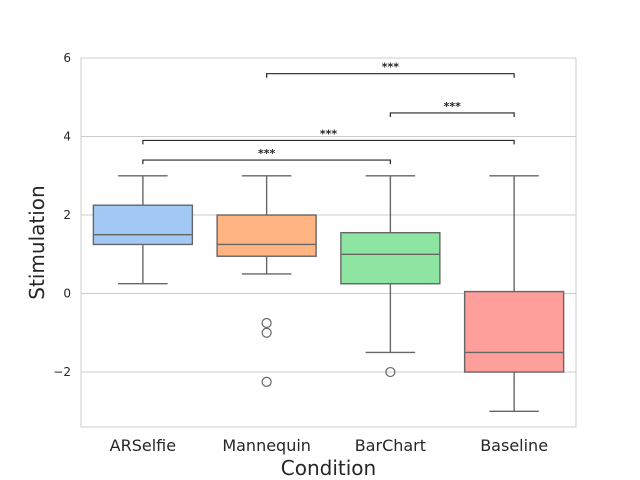  I want to click on y-tick-label: 0, so click(67, 294).